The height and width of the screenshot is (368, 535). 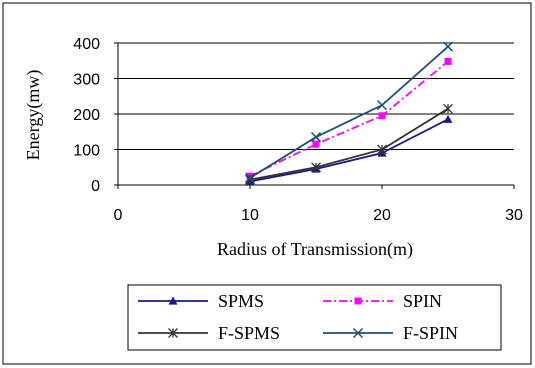 I want to click on y-tick-label: 400, so click(x=86, y=44).